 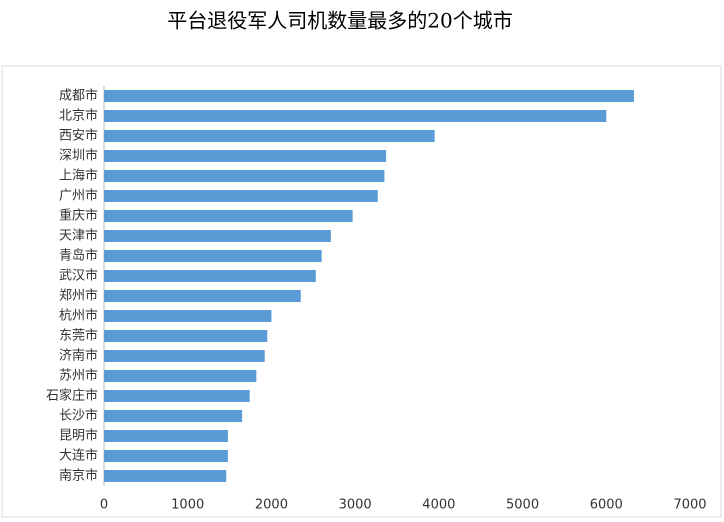 What do you see at coordinates (78, 336) in the screenshot?
I see `y-tick-label: 东莞市` at bounding box center [78, 336].